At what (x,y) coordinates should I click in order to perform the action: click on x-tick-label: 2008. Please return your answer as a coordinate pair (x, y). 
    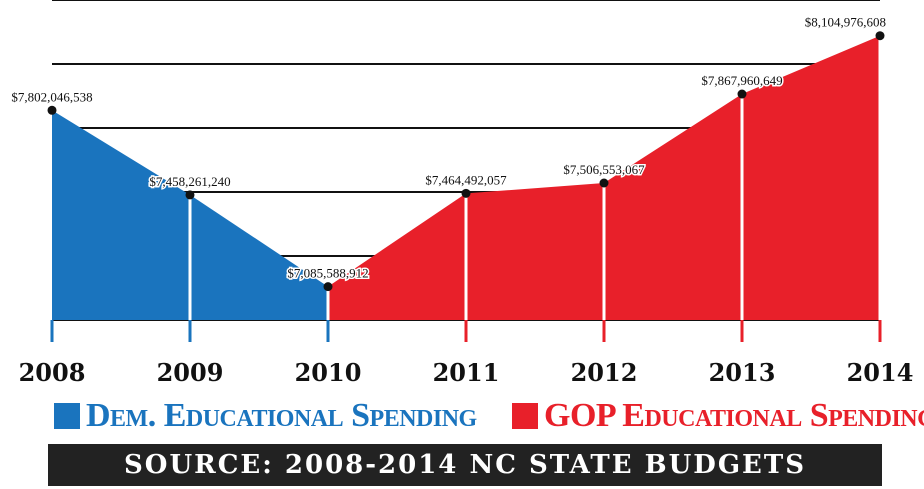
    Looking at the image, I should click on (52, 372).